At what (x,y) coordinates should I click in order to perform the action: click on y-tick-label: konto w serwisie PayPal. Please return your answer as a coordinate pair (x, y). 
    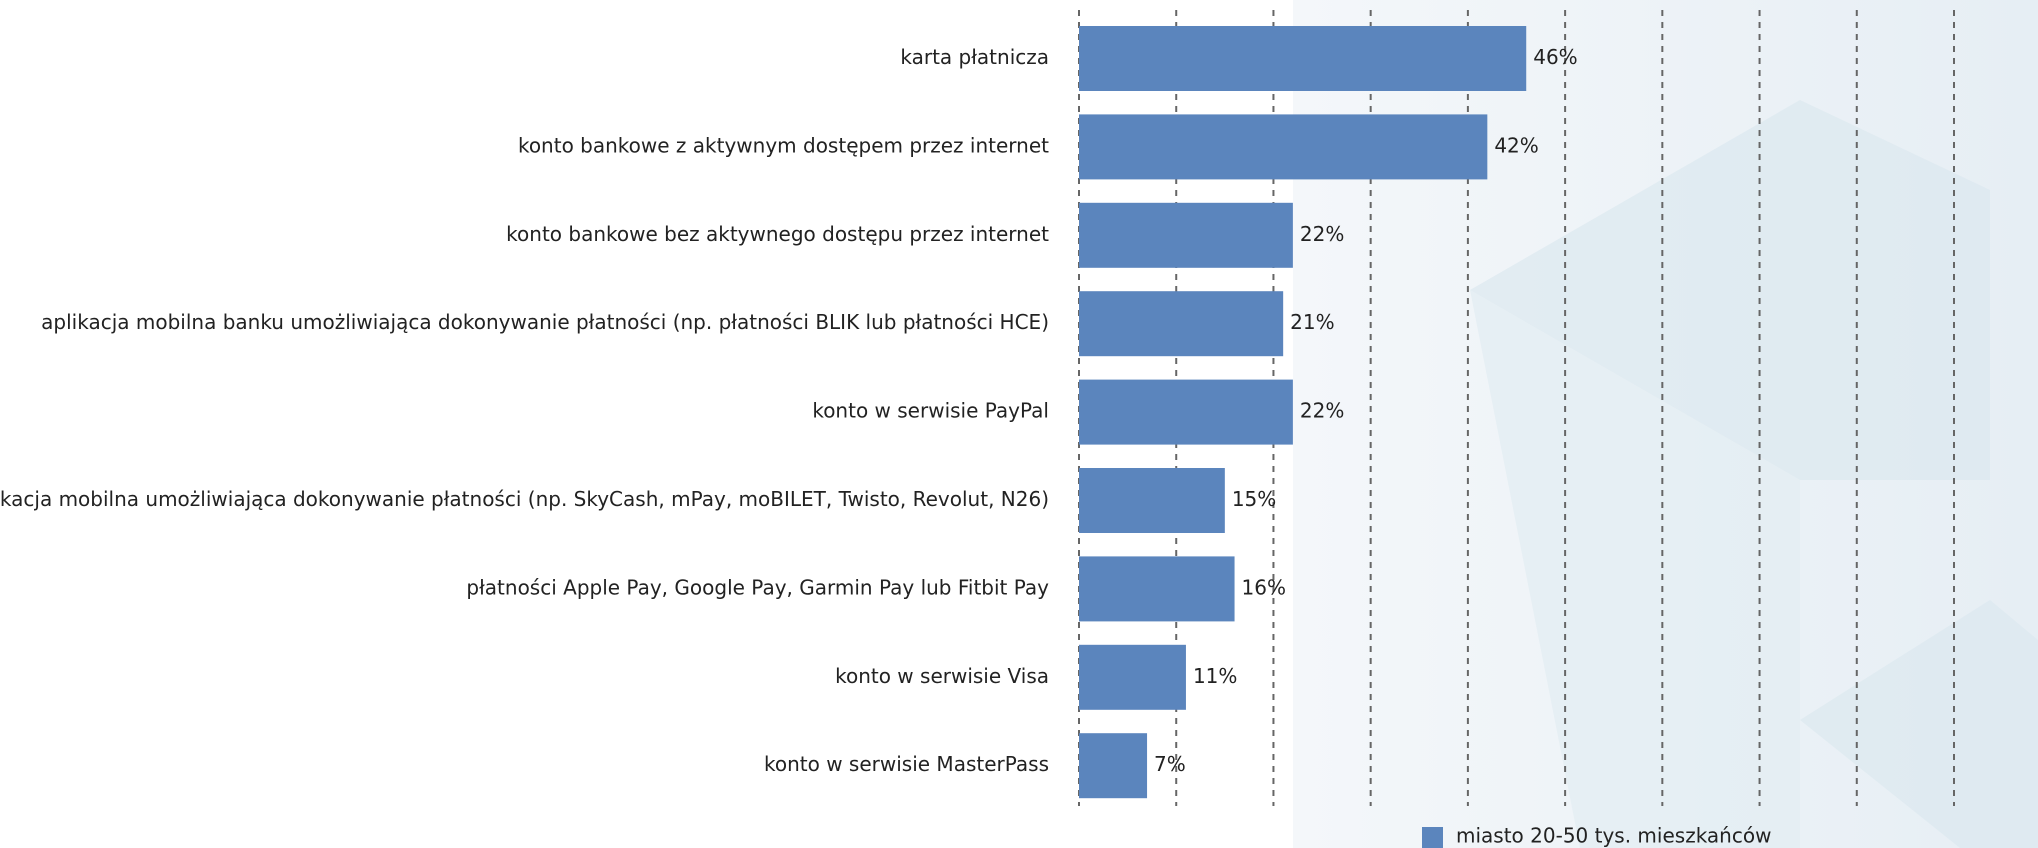
    Looking at the image, I should click on (930, 411).